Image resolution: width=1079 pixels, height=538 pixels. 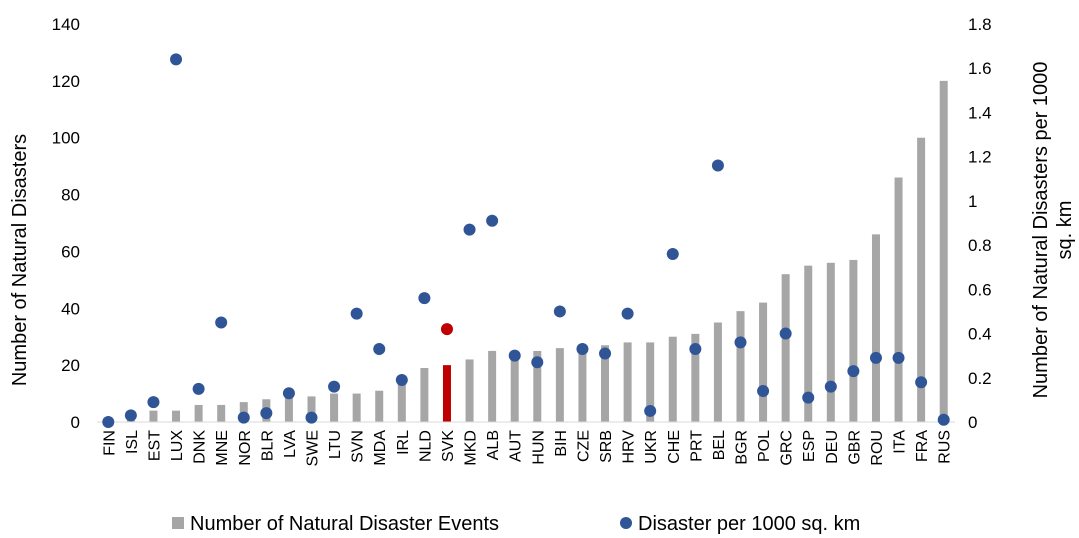 What do you see at coordinates (672, 253) in the screenshot?
I see `point-che` at bounding box center [672, 253].